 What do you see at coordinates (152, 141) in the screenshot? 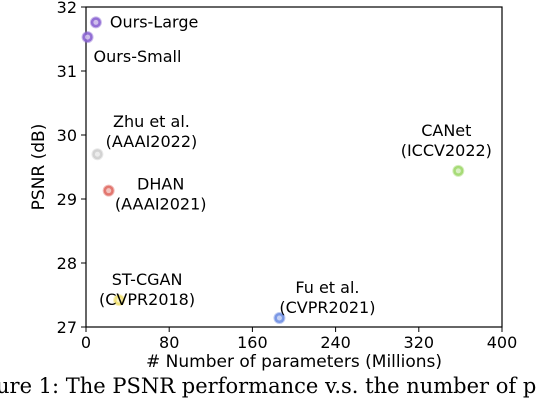
I see `point-label: (AAAI2022)` at bounding box center [152, 141].